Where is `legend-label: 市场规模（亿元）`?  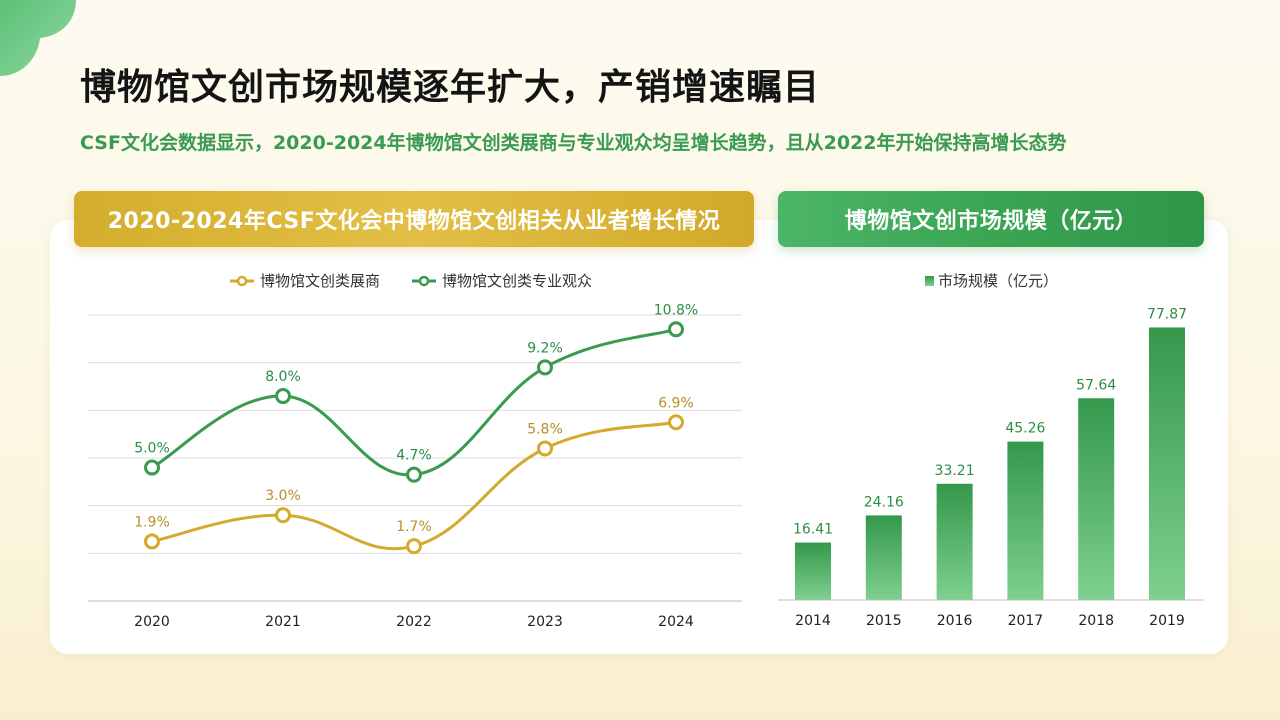 legend-label: 市场规模（亿元） is located at coordinates (998, 281).